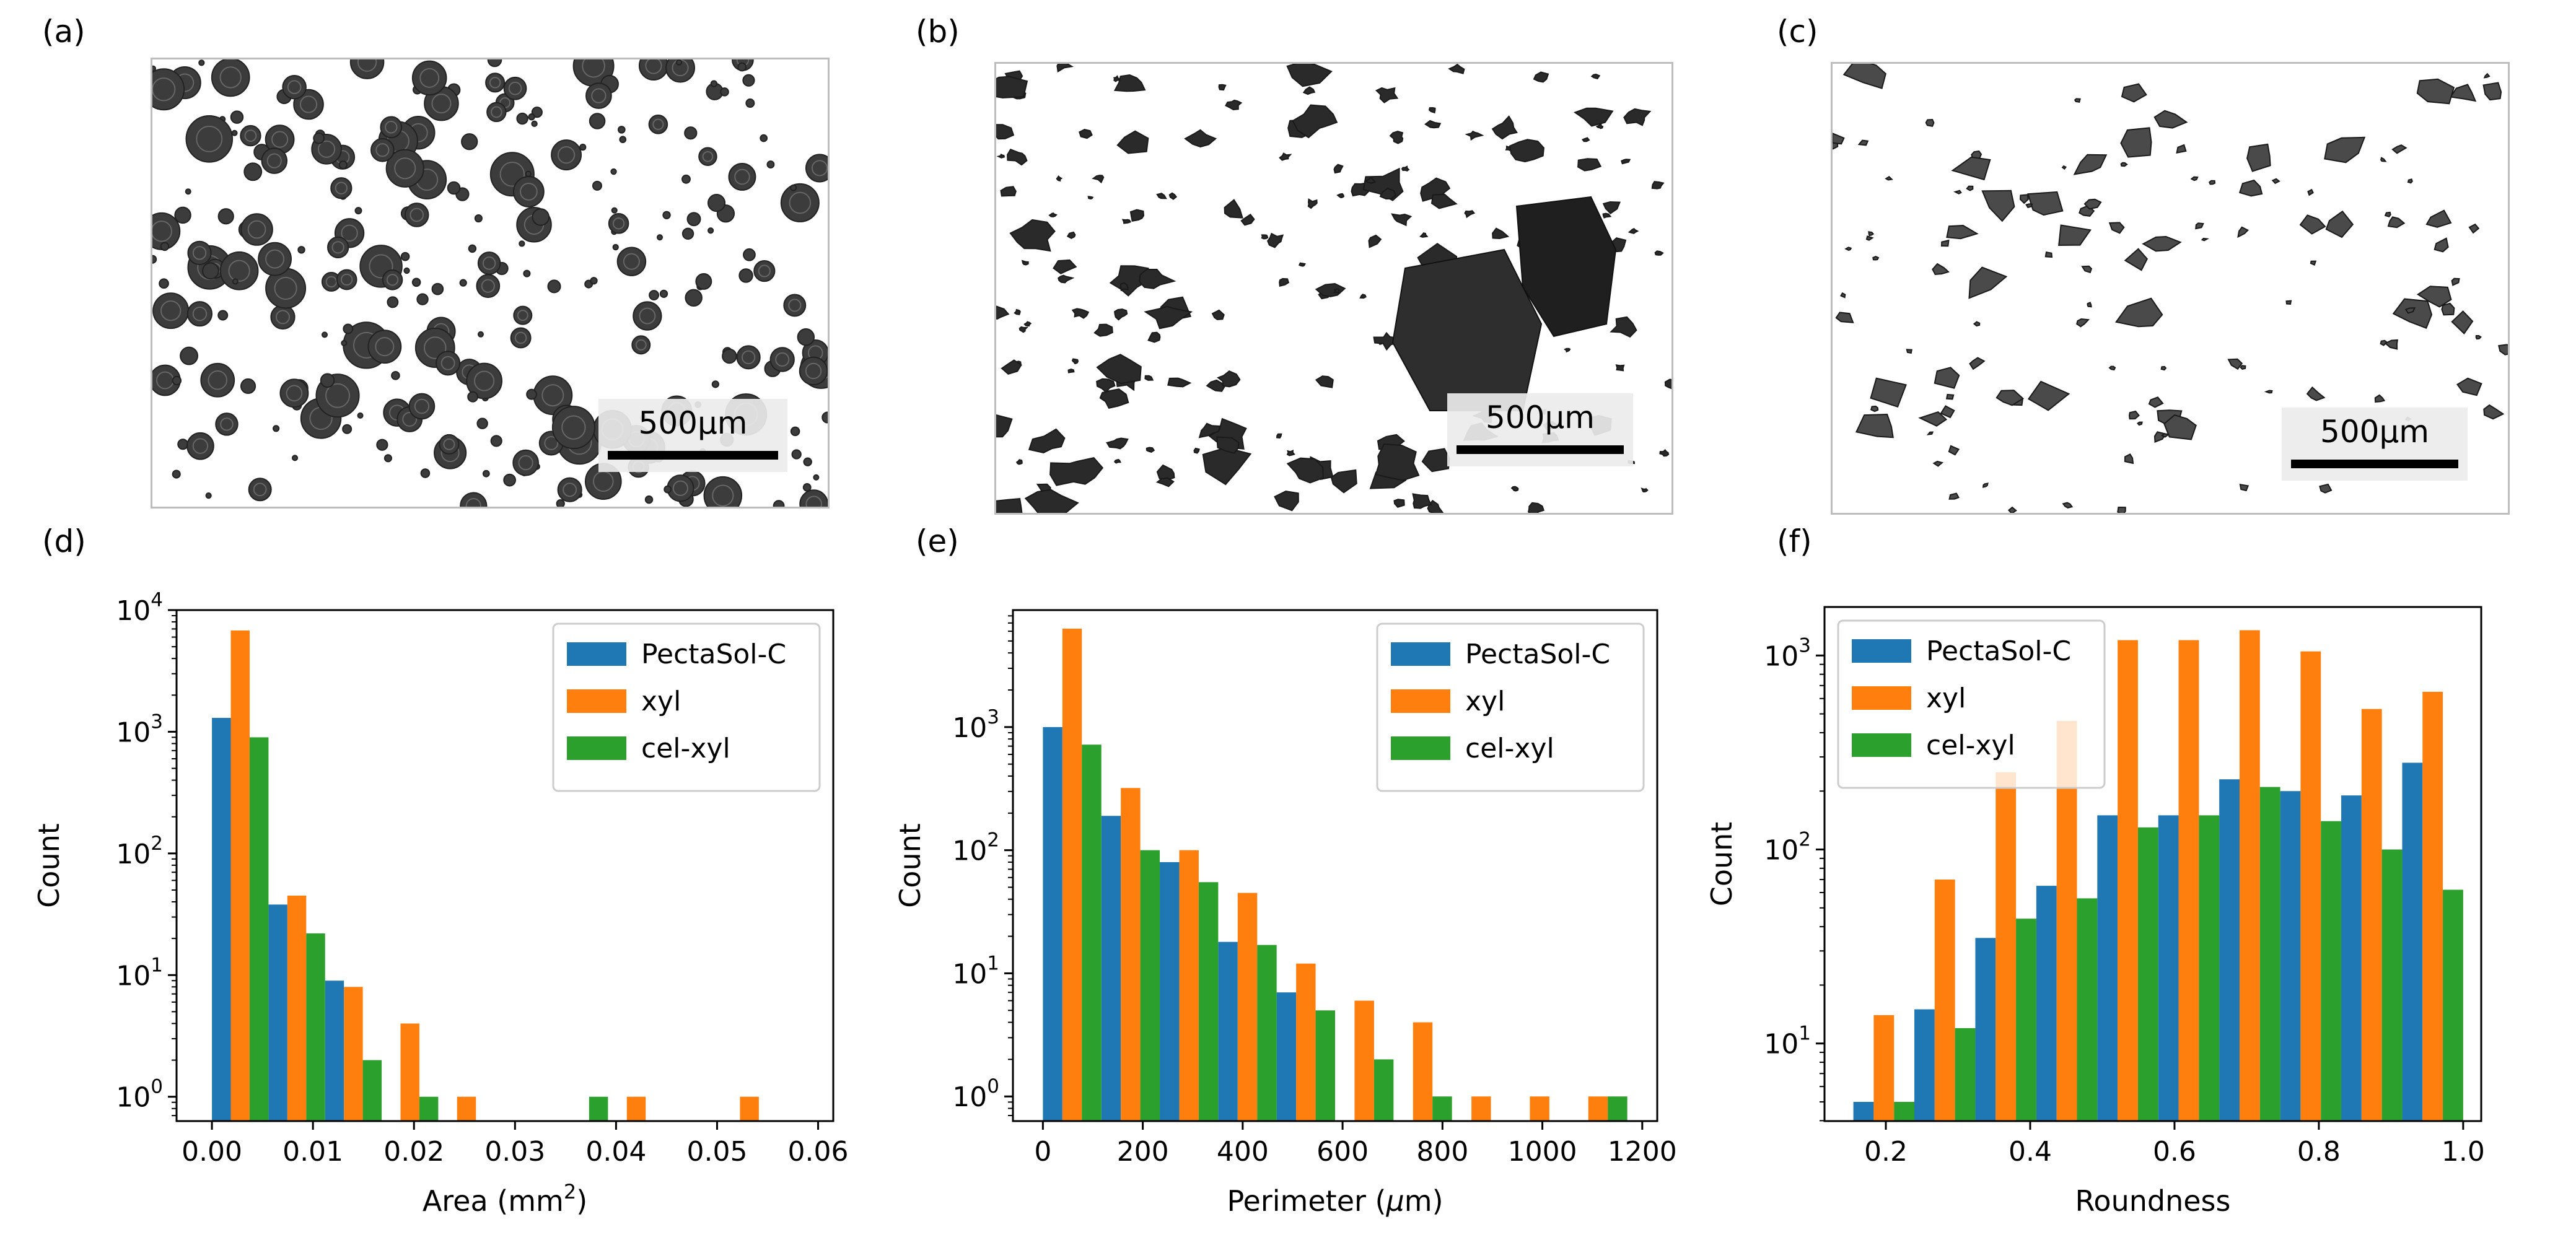  What do you see at coordinates (2170, 288) in the screenshot?
I see `particles-c` at bounding box center [2170, 288].